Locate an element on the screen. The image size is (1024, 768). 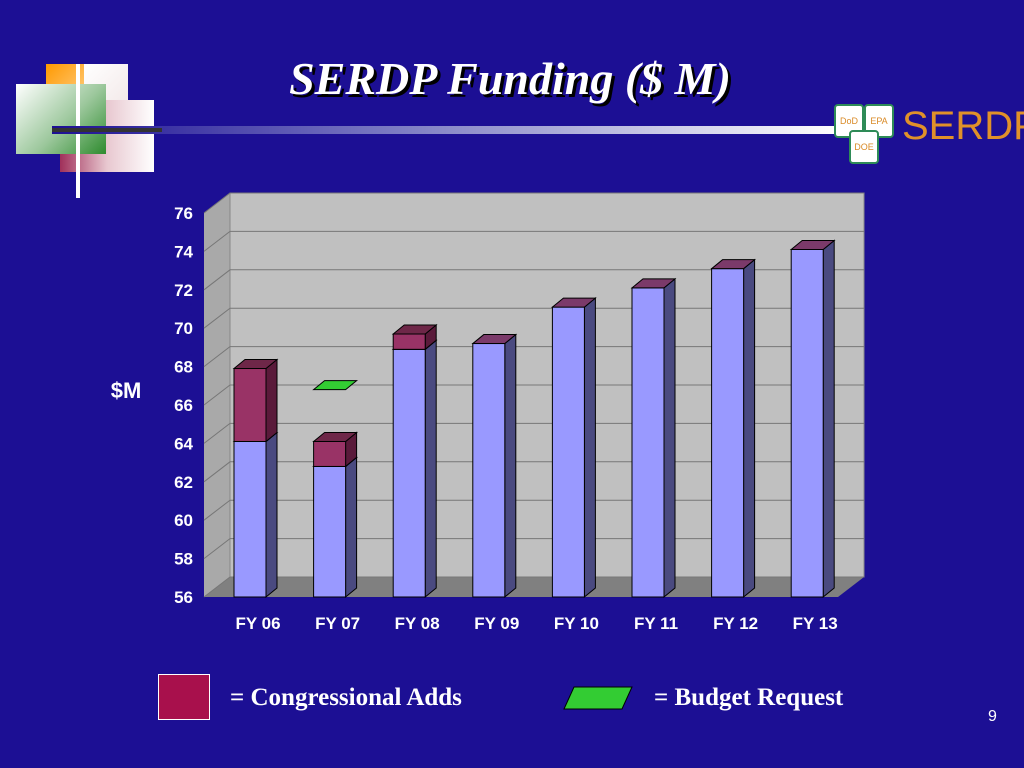
legend-label-congressional-adds: = Congressional Adds is located at coordinates (346, 697).